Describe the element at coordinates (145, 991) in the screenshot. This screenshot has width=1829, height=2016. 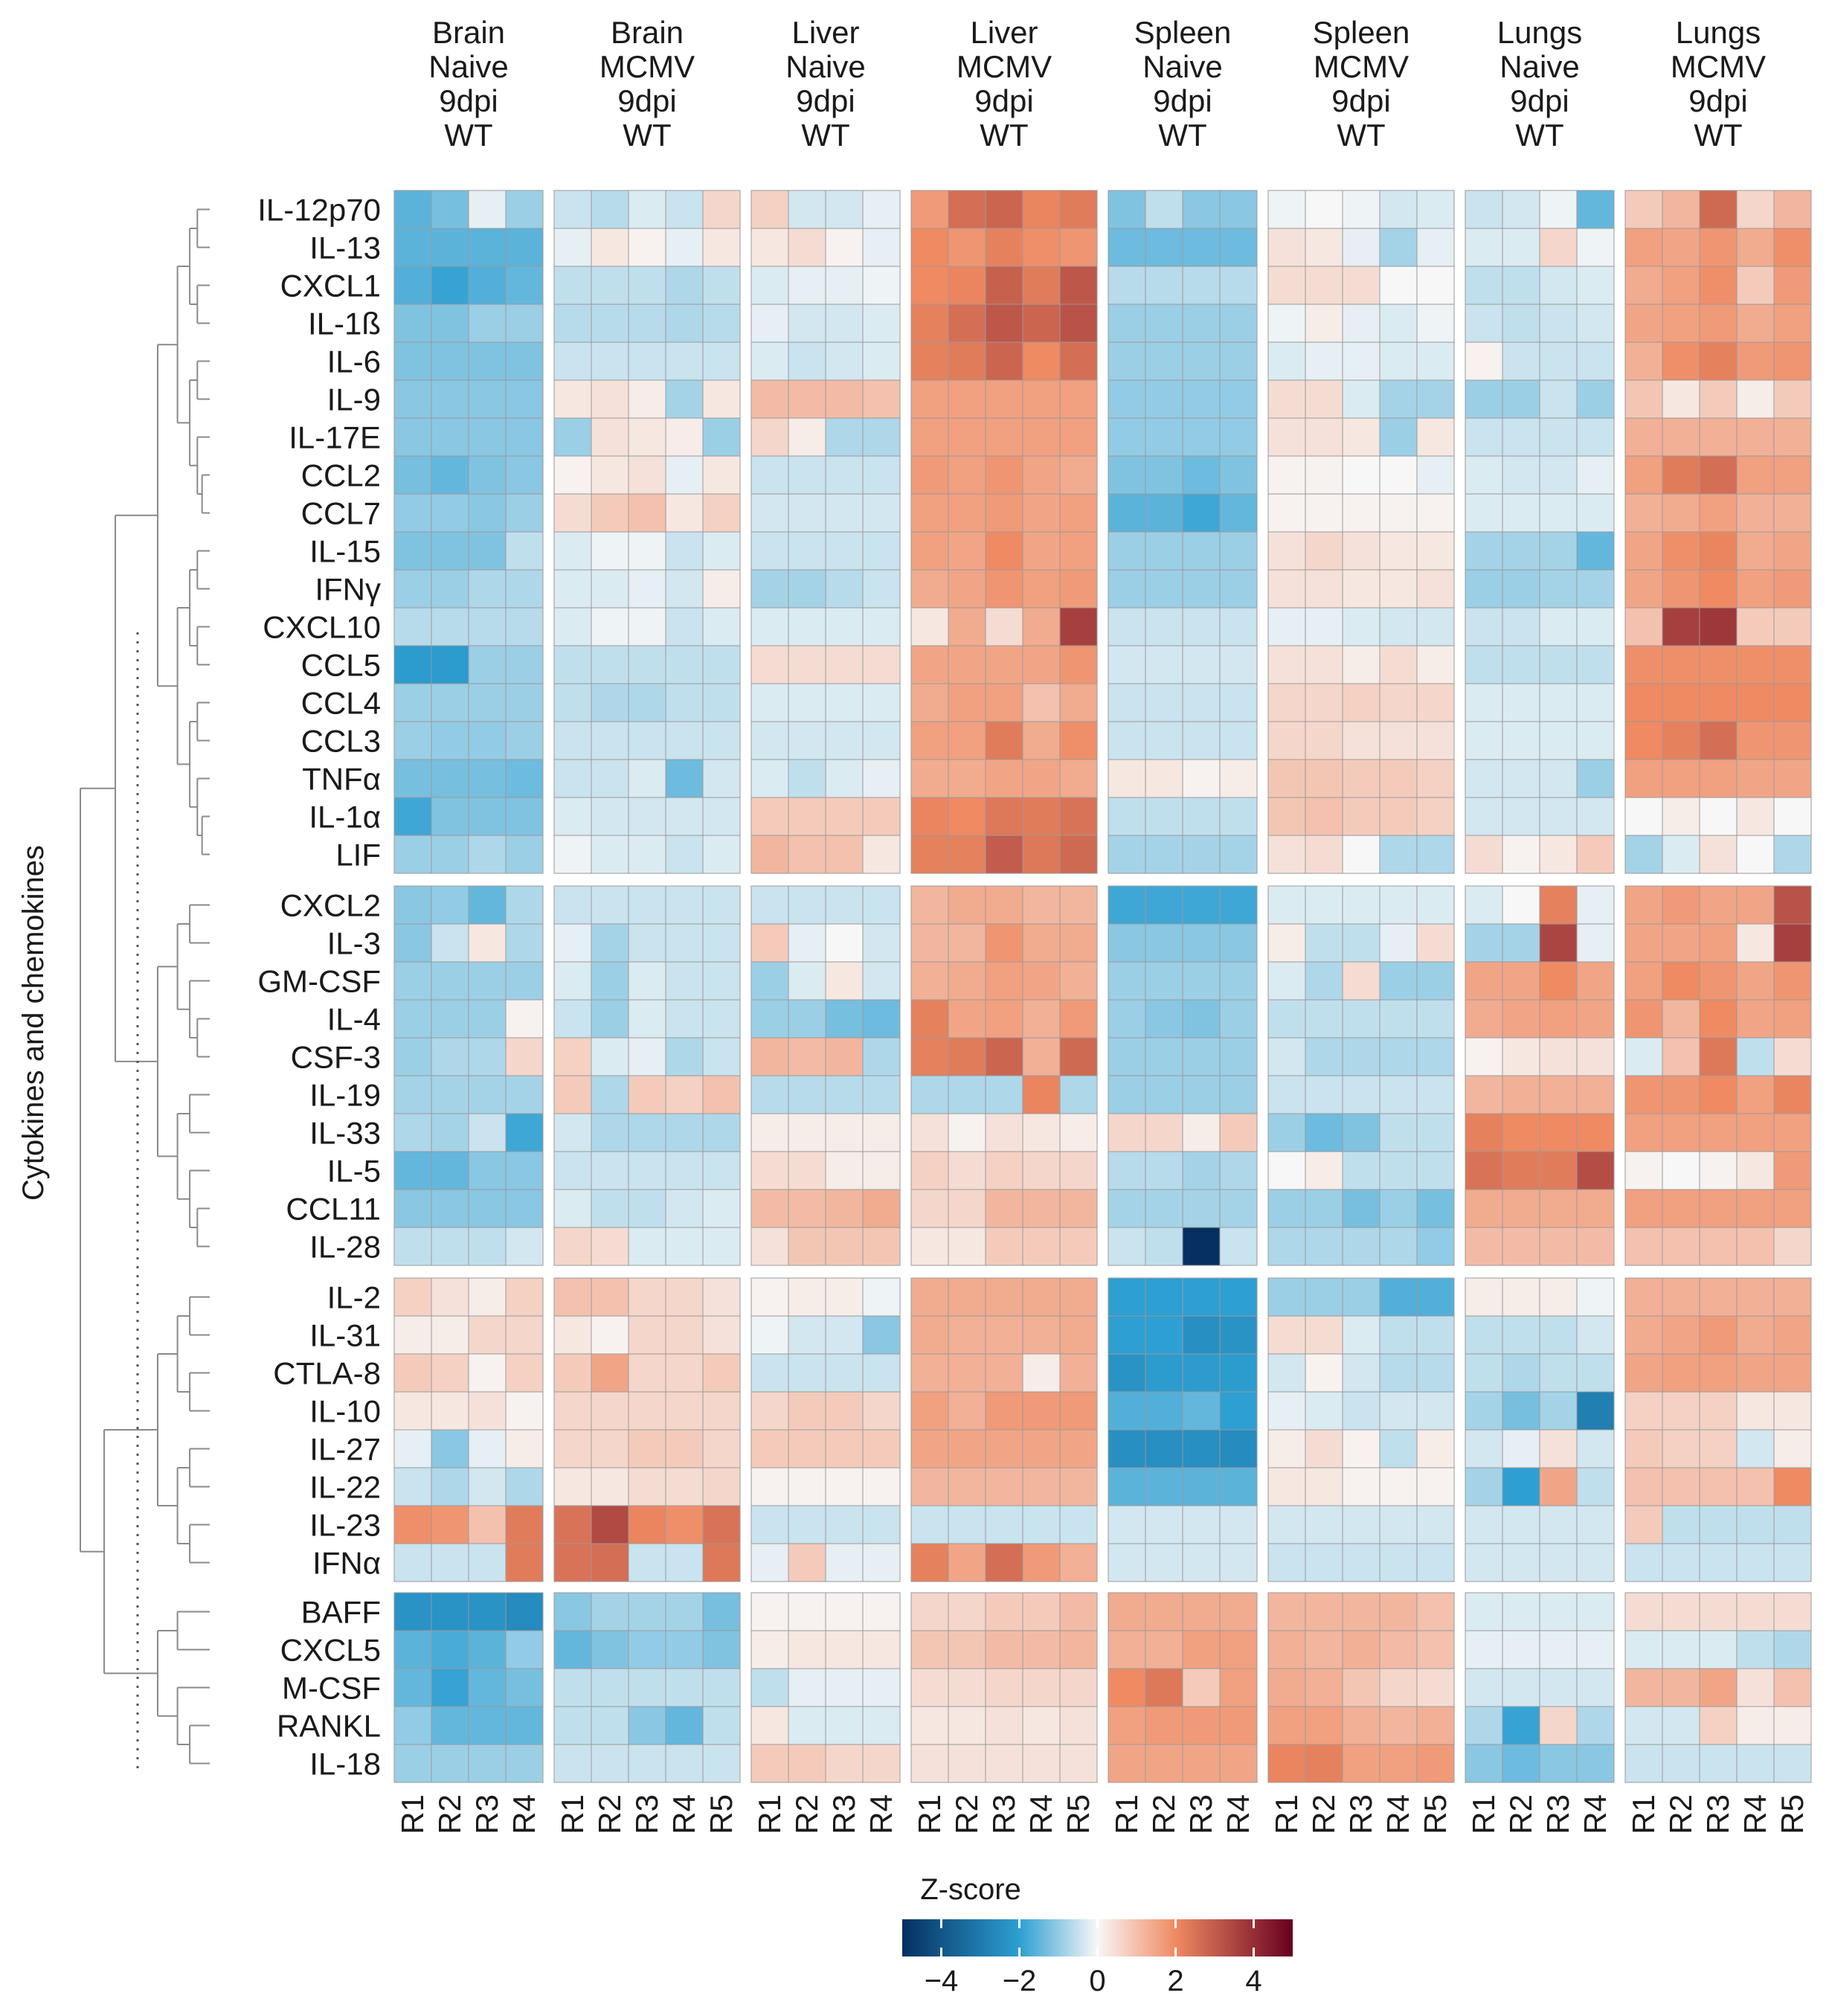
I see `row-dendrogram` at that location.